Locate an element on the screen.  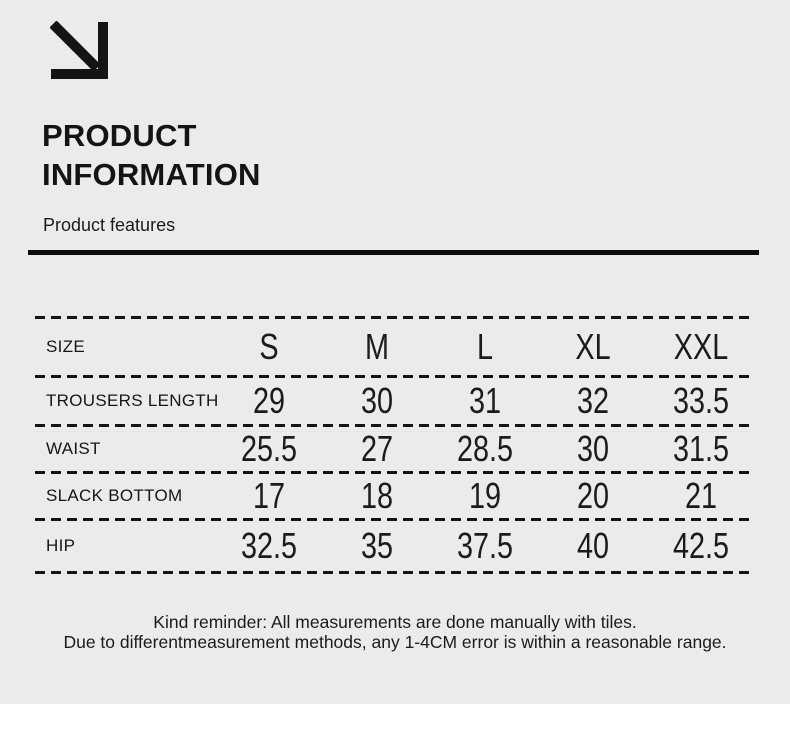
row-label: SLACK BOTTOM is located at coordinates (114, 495).